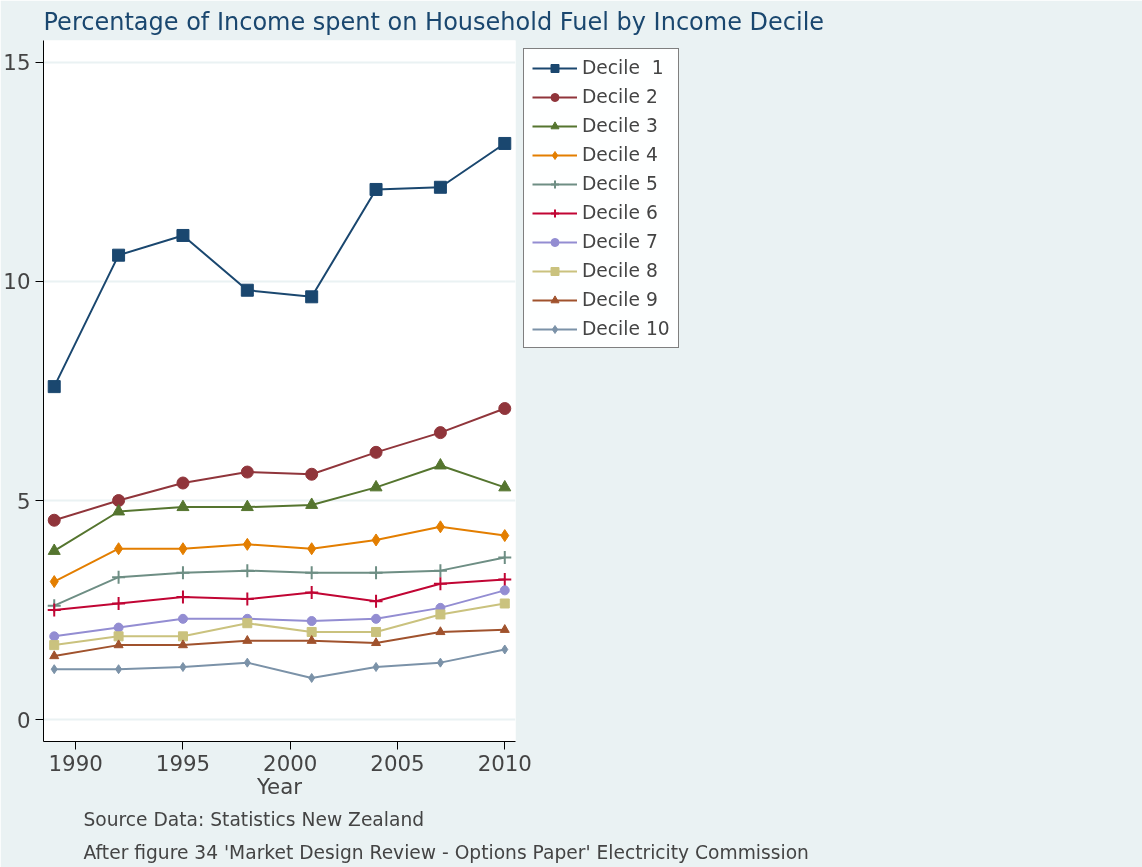 The image size is (1142, 867). I want to click on x-axis-title: Year, so click(279, 786).